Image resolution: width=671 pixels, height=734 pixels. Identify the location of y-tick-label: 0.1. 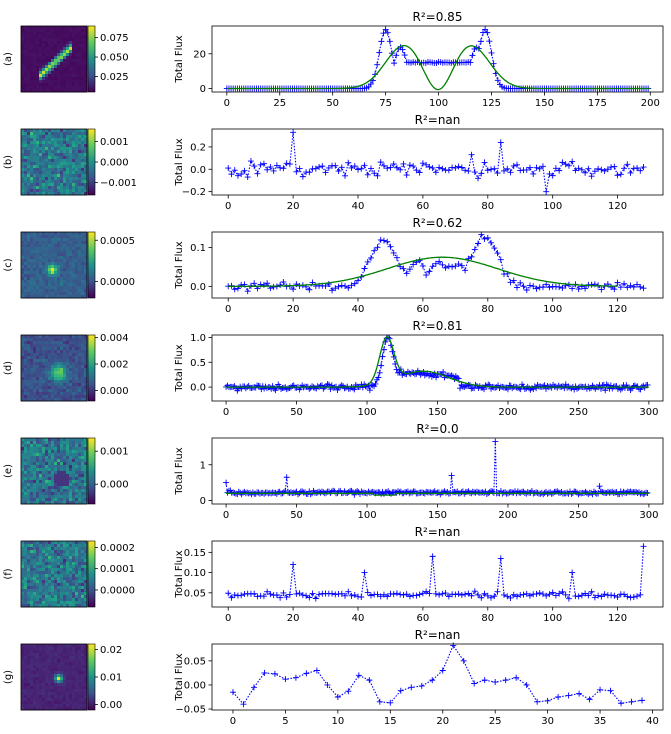
(198, 248).